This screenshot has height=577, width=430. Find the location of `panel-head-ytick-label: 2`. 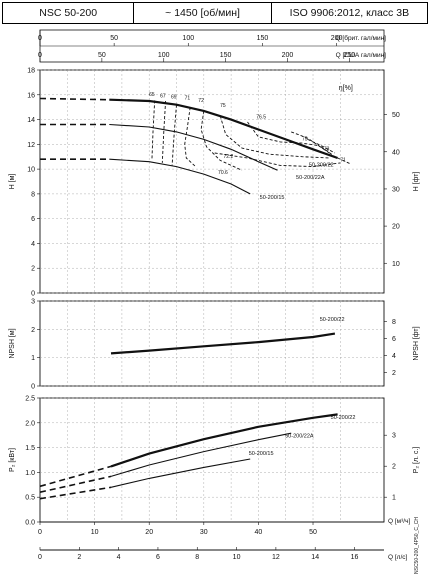

panel-head-ytick-label: 2 is located at coordinates (33, 269).